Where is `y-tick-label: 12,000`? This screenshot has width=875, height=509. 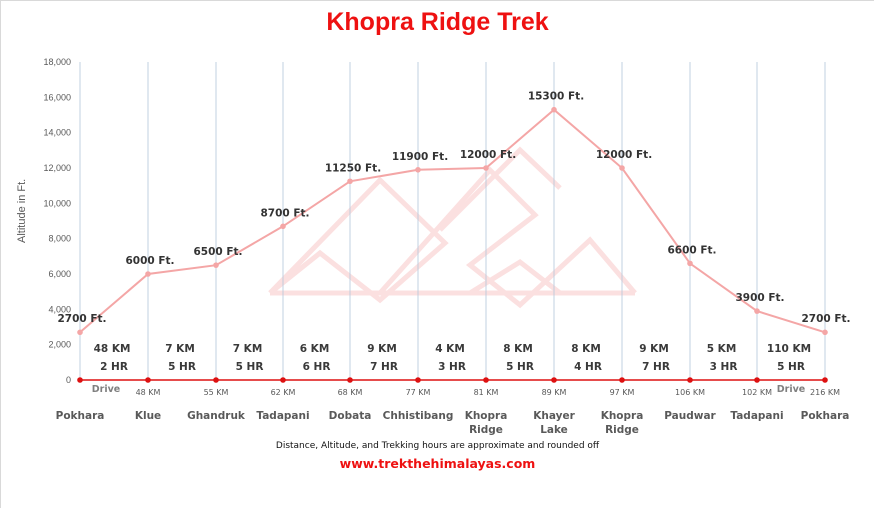
y-tick-label: 12,000 is located at coordinates (57, 168).